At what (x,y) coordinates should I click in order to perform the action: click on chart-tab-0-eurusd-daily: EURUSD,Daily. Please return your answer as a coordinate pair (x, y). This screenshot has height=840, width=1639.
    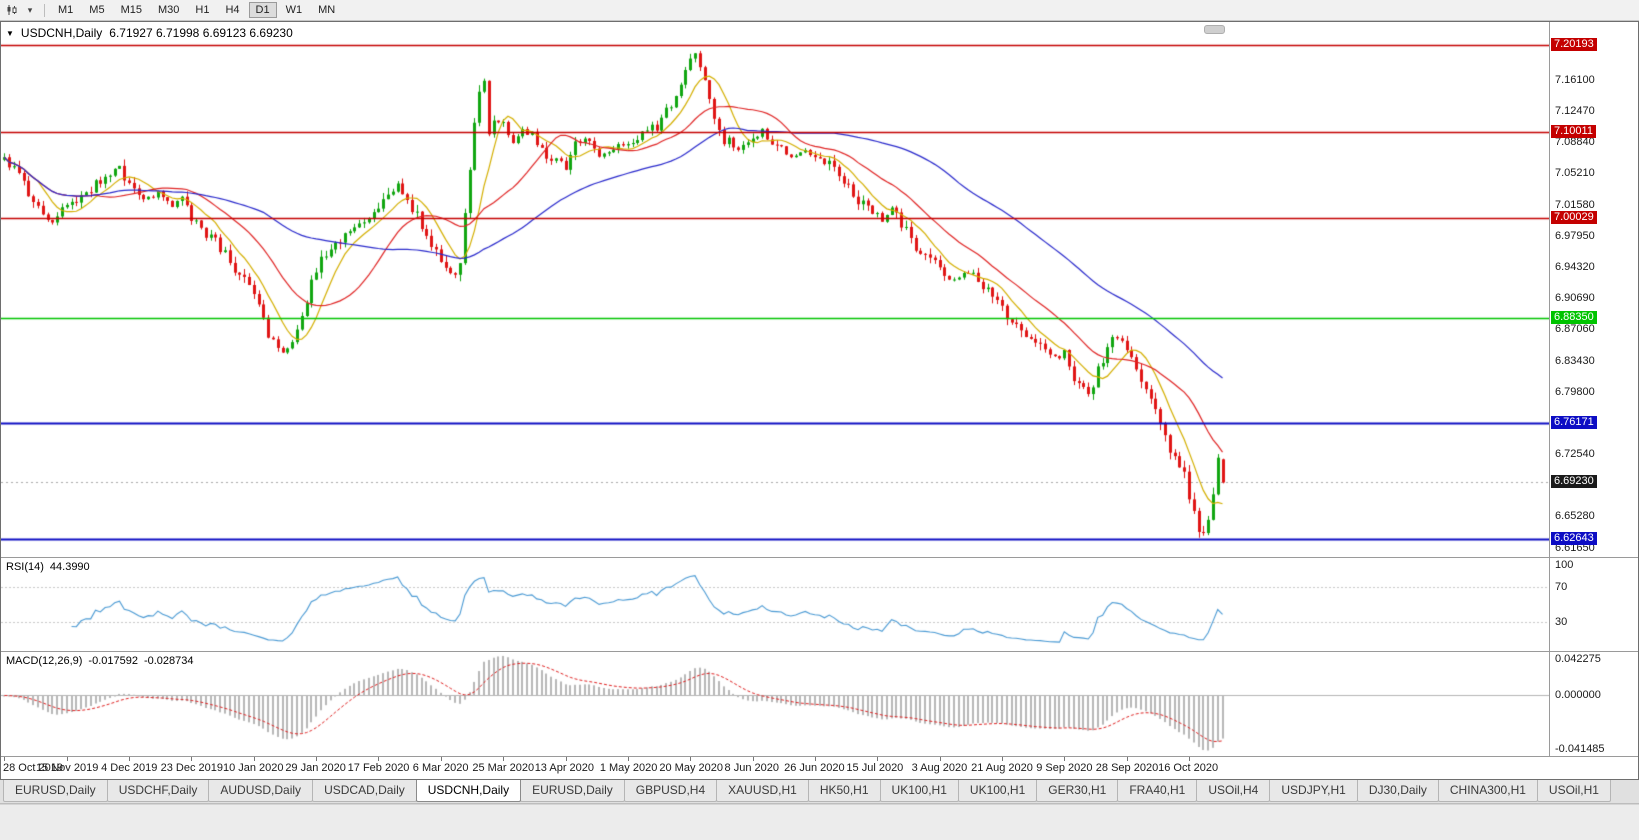
    Looking at the image, I should click on (55, 791).